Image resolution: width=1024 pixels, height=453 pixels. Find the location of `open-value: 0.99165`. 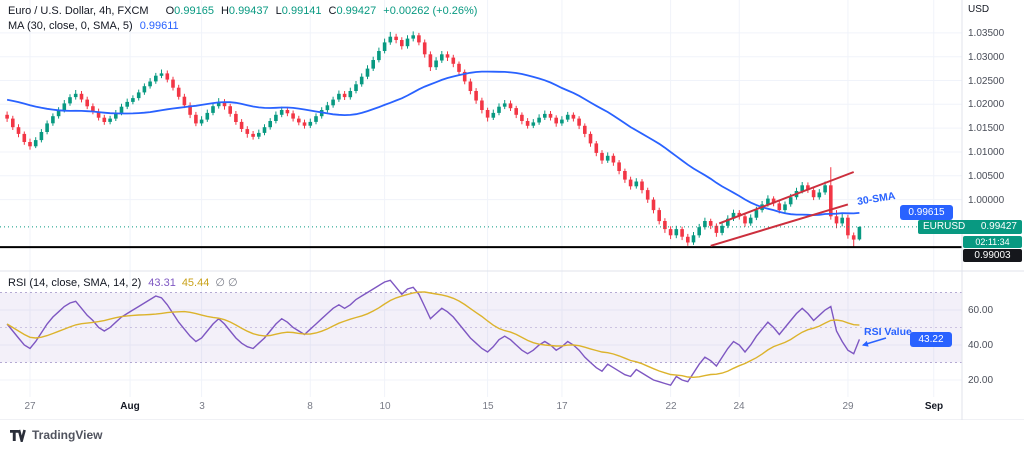

open-value: 0.99165 is located at coordinates (194, 11).